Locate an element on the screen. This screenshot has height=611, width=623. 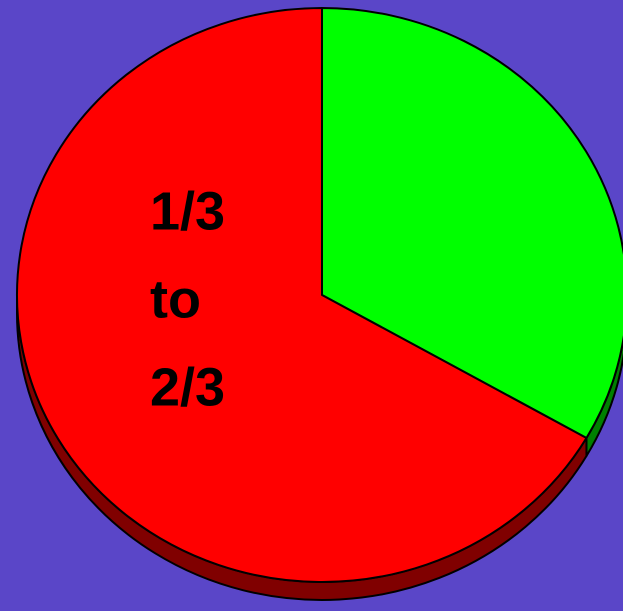
annotation: 1/3 is located at coordinates (187, 211).